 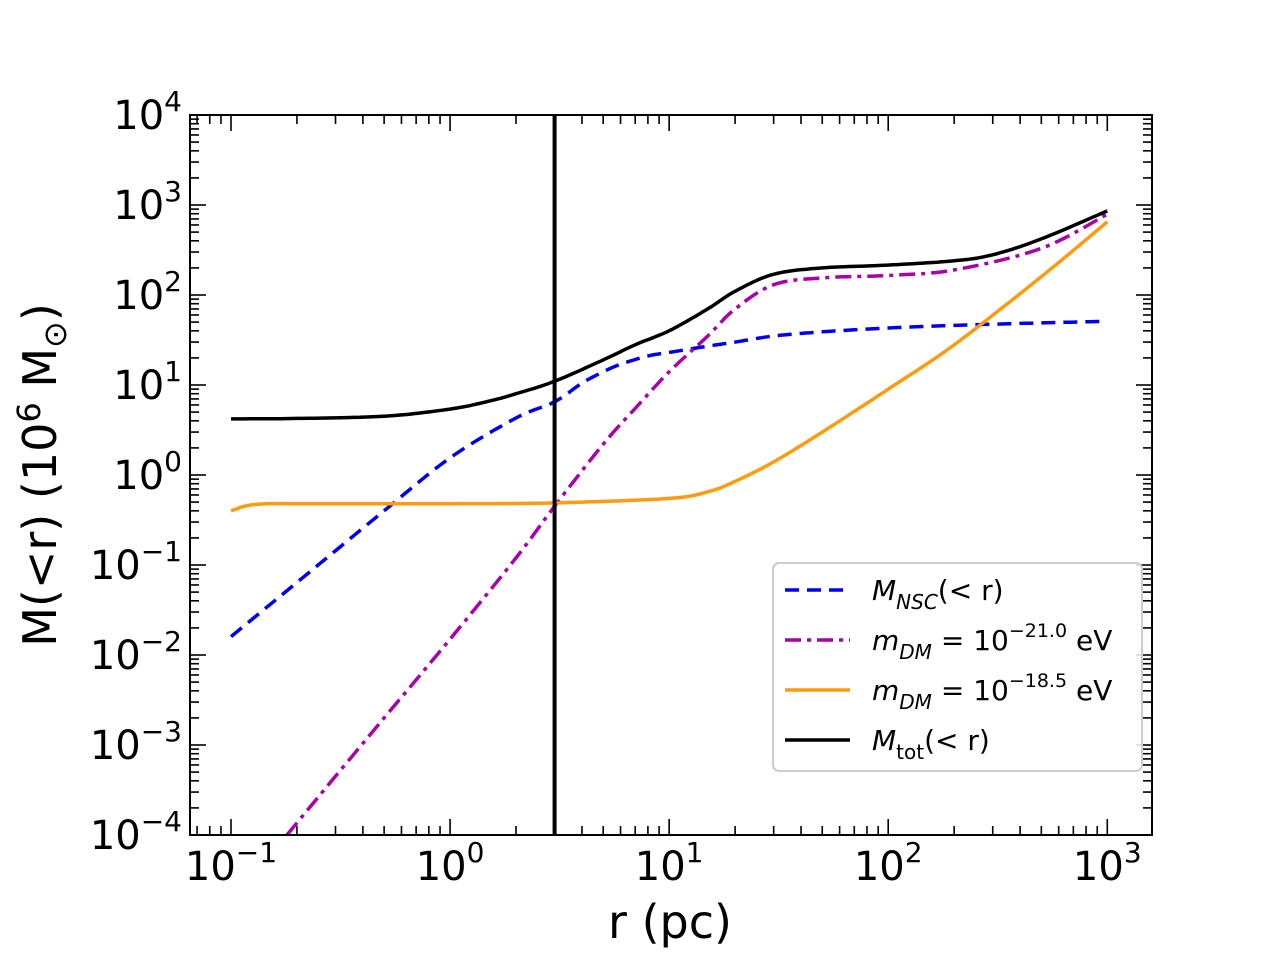 What do you see at coordinates (231, 863) in the screenshot?
I see `x-tick-label: 10⁻¹` at bounding box center [231, 863].